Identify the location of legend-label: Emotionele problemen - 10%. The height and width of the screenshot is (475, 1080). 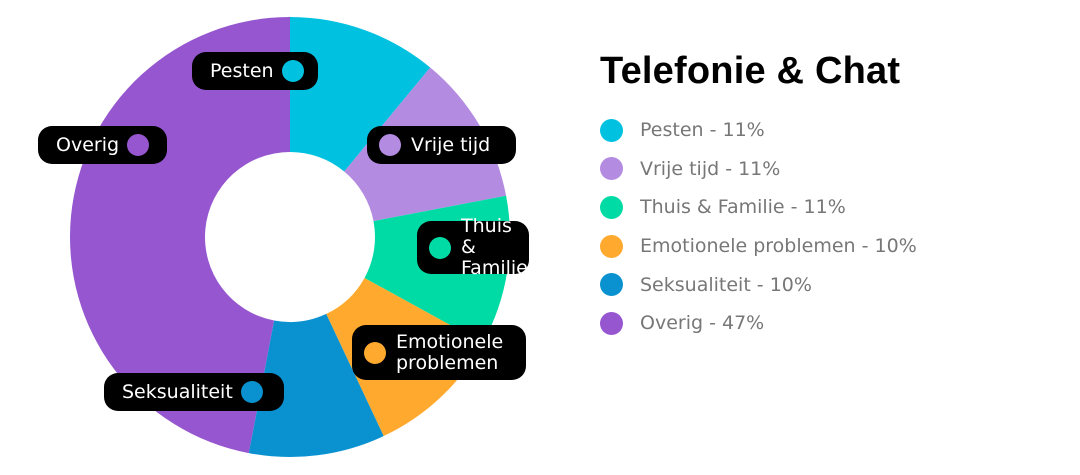
(778, 246).